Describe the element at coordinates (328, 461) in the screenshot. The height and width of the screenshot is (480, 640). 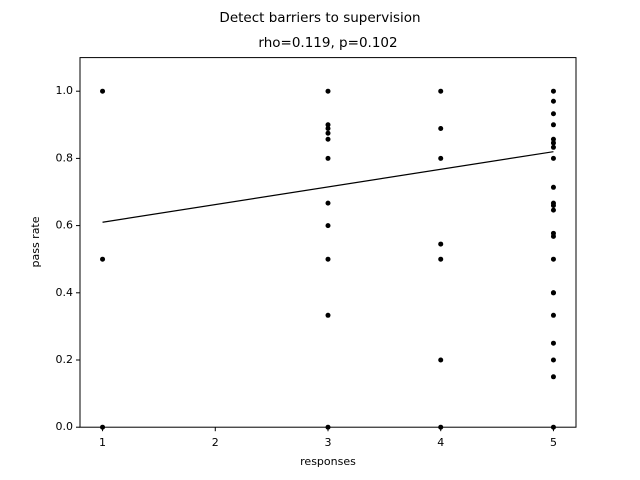
I see `x-axis-label: responses` at that location.